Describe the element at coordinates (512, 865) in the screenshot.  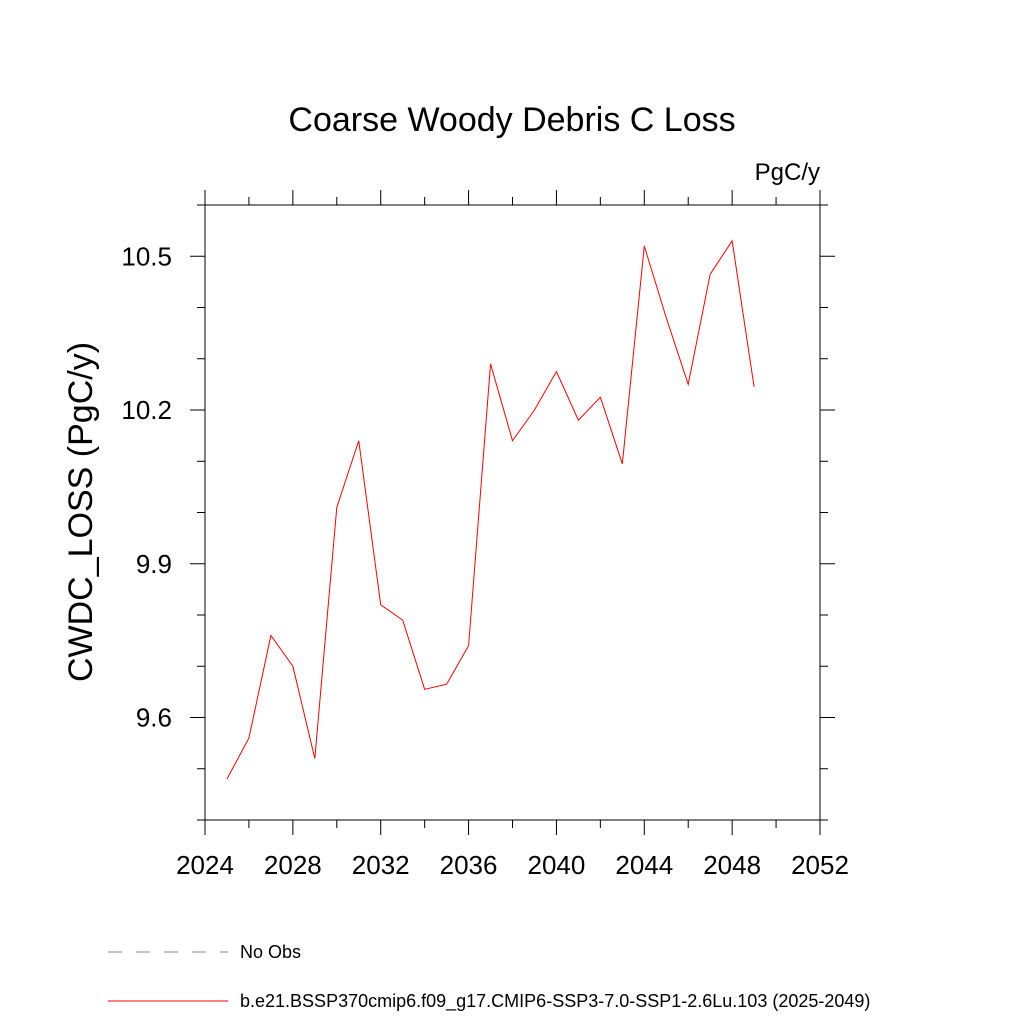
I see `x-tick-labels: 2024 2028 2032 2036 2040 2044 2048 2052` at that location.